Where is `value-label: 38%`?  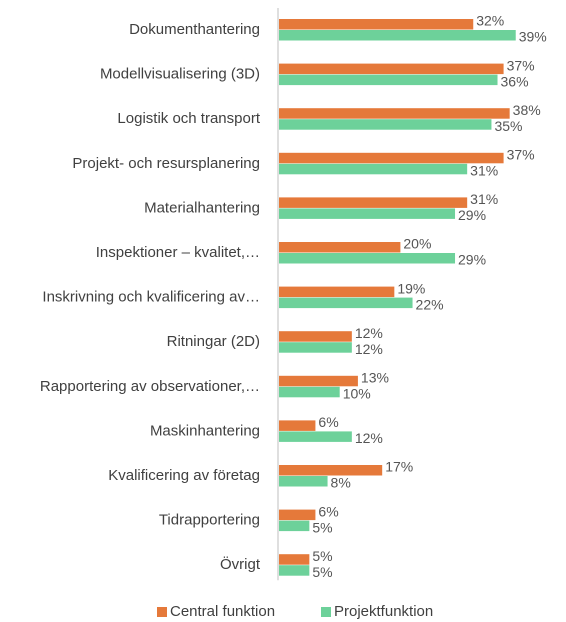
value-label: 38% is located at coordinates (527, 110).